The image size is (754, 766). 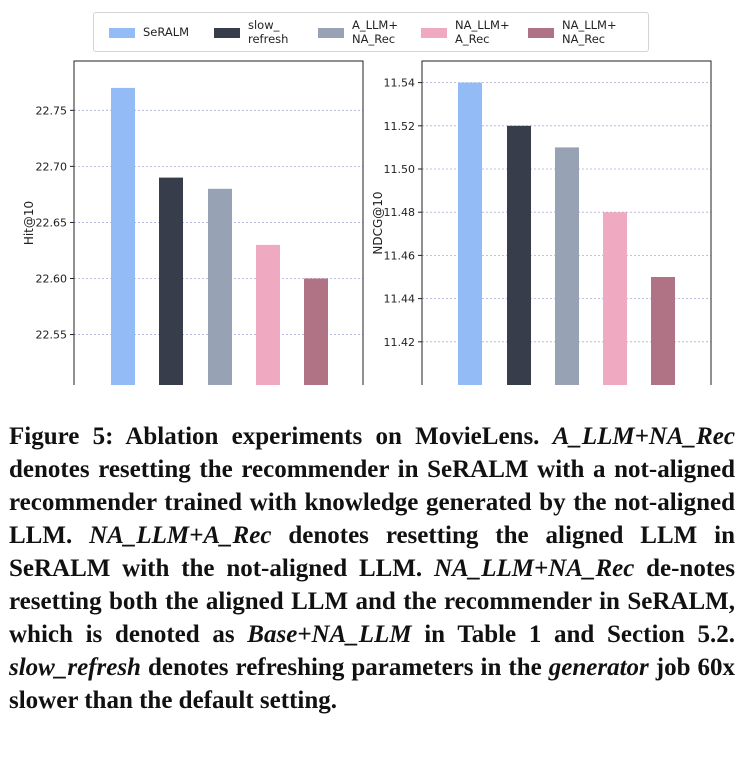 I want to click on caption-term: NA_LLM+A_Rec, so click(x=180, y=535).